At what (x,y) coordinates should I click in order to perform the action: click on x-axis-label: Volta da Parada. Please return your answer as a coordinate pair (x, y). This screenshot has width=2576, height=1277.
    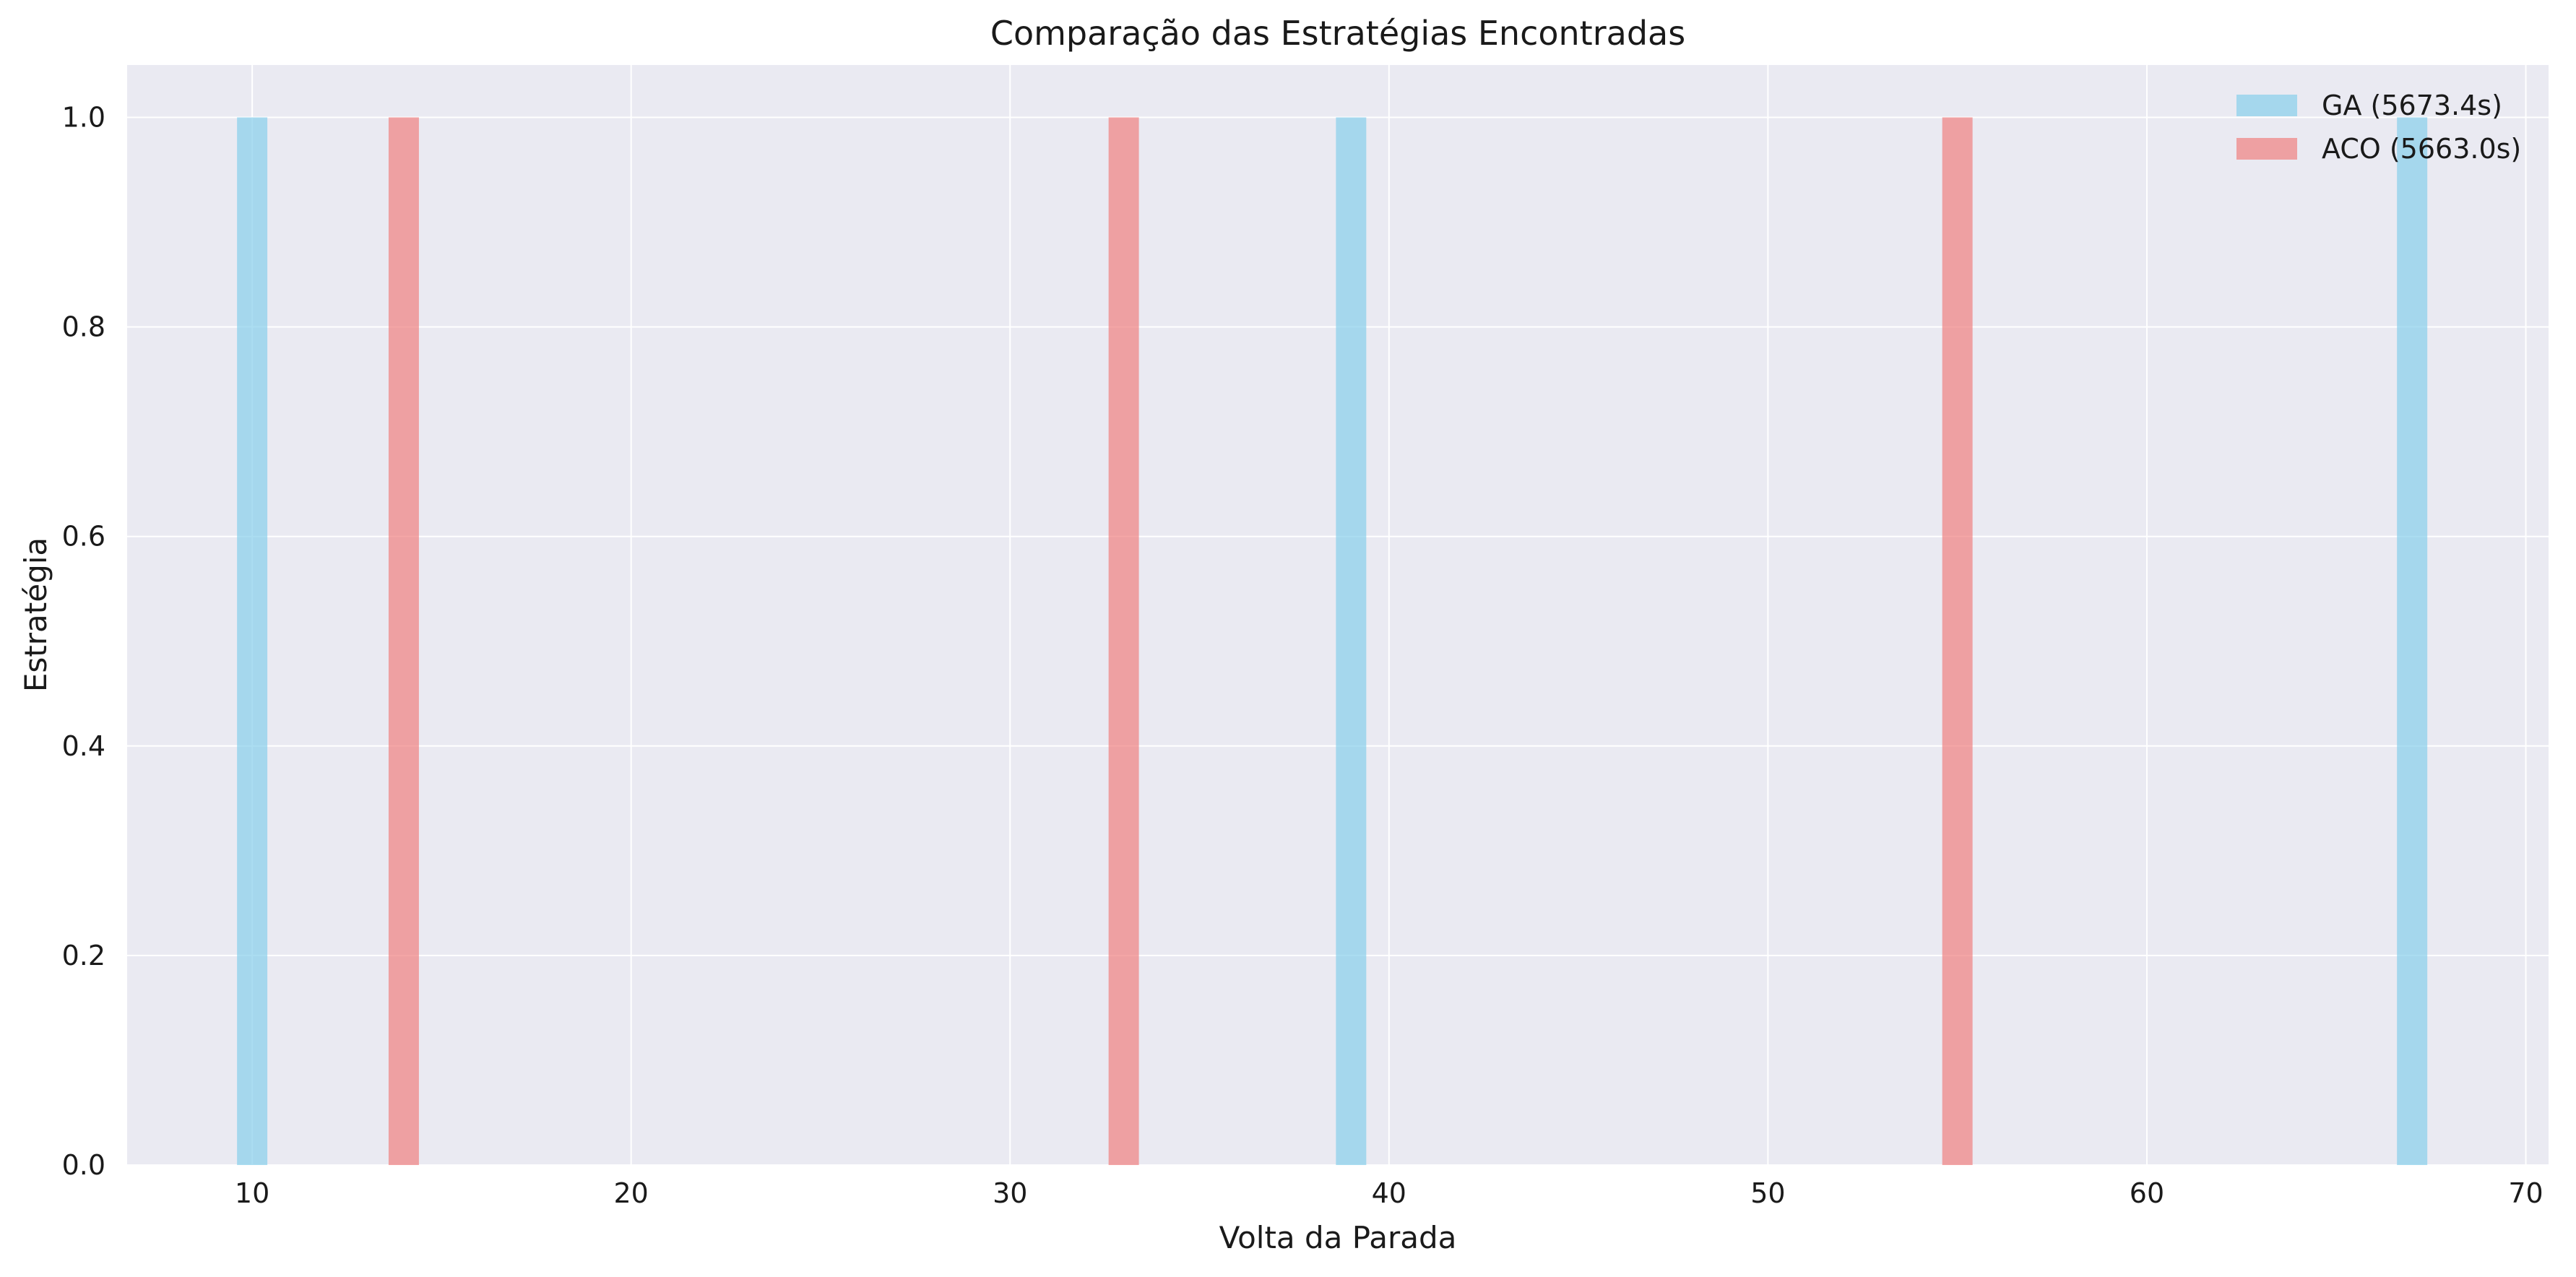
    Looking at the image, I should click on (1338, 1237).